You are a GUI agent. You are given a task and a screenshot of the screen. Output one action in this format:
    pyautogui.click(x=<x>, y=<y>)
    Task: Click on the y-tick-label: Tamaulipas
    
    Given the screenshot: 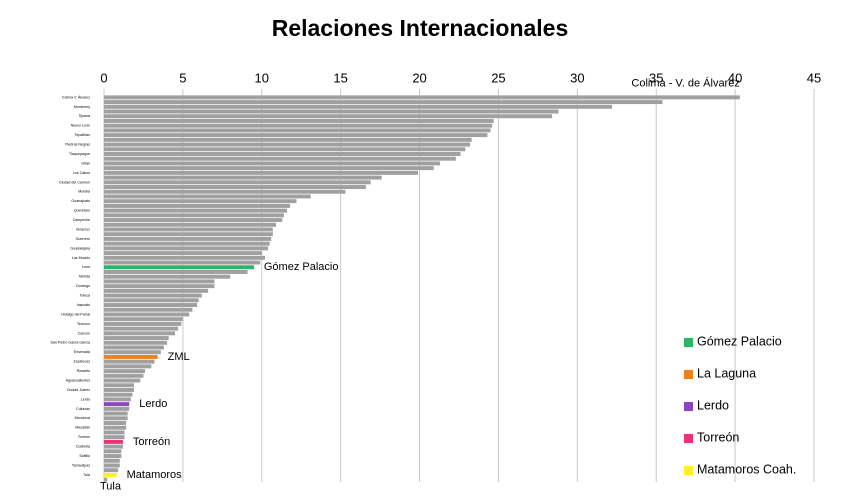 What is the action you would take?
    pyautogui.click(x=81, y=465)
    